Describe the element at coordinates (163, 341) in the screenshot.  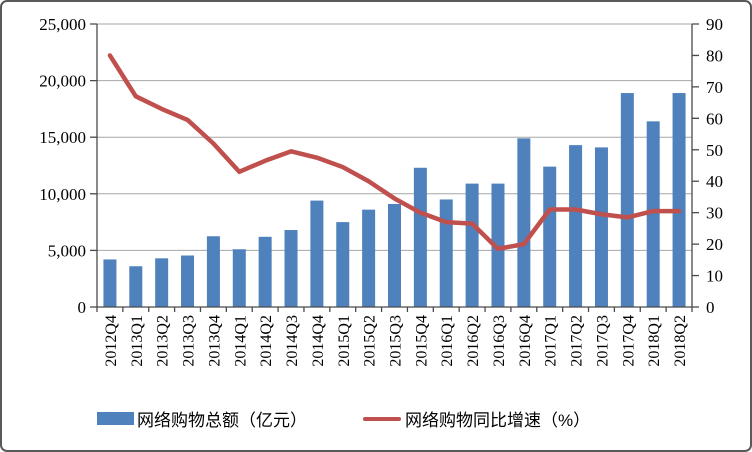
I see `x-axis-tick-label: 2013Q2` at that location.